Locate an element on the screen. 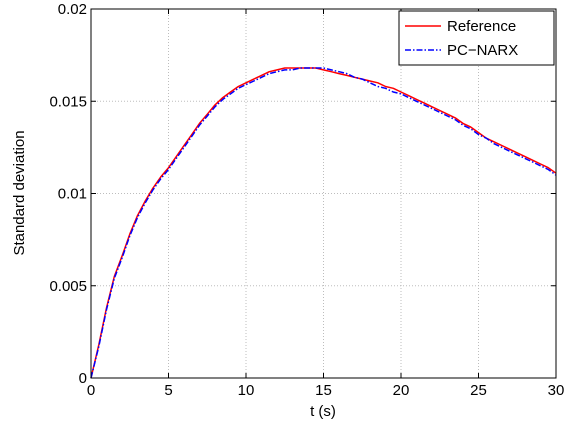  legend-box is located at coordinates (476, 38).